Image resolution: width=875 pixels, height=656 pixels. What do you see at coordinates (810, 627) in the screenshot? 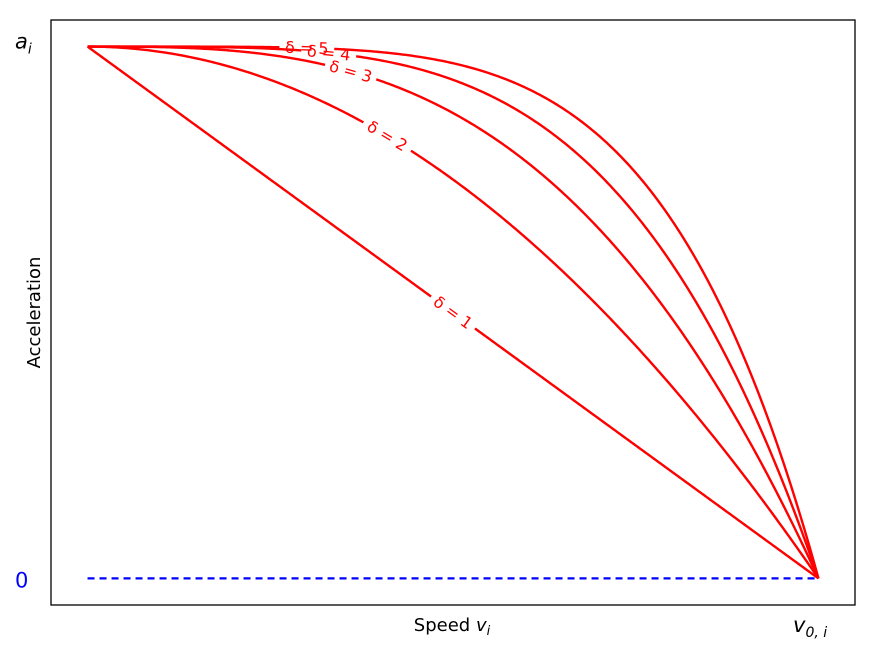
I see `x-tick-label-right: v0, i` at bounding box center [810, 627].